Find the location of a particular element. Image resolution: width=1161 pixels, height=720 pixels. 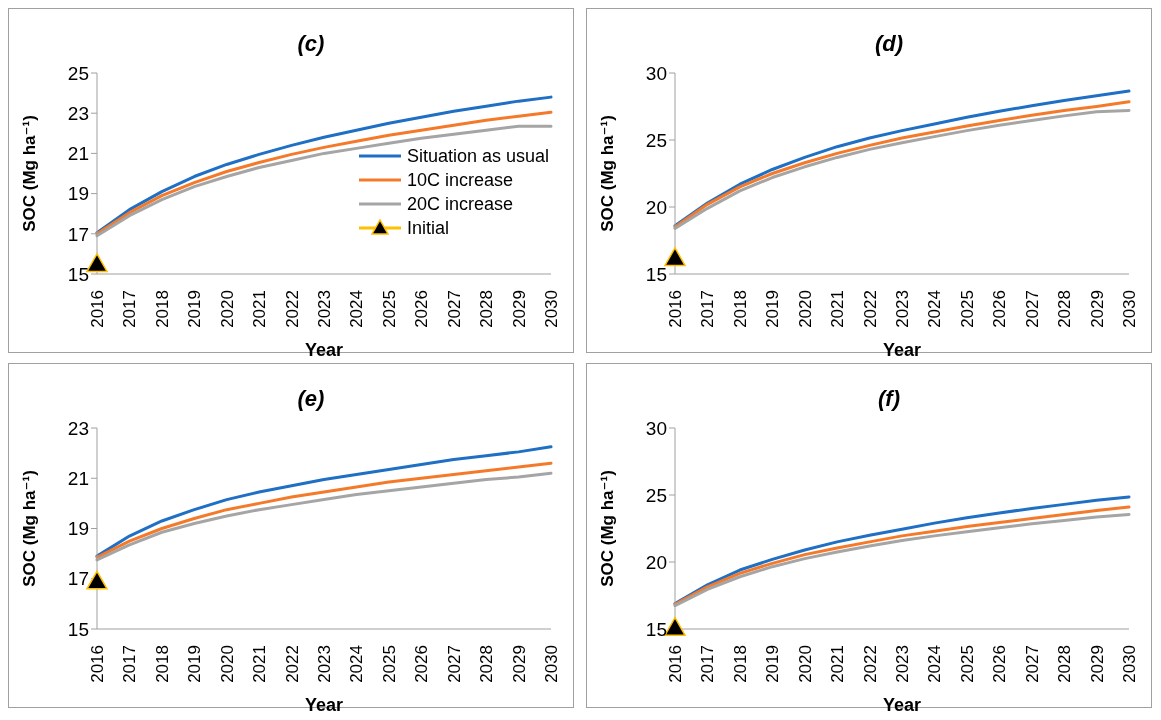

legend-label: Situation as usual is located at coordinates (477, 156).